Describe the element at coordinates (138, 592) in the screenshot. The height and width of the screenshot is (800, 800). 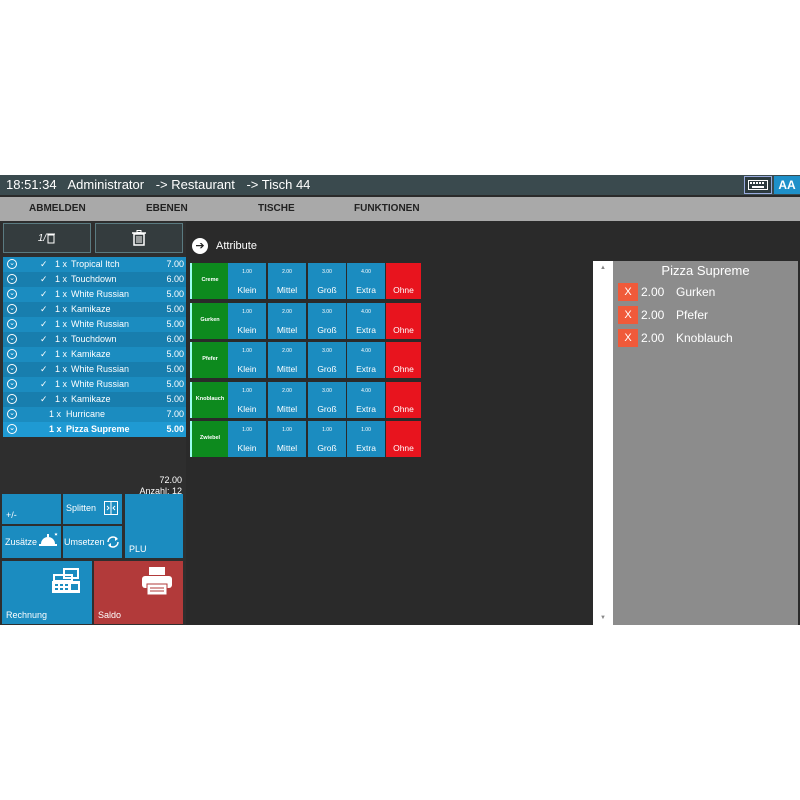
I see `saldo-button: Saldo` at that location.